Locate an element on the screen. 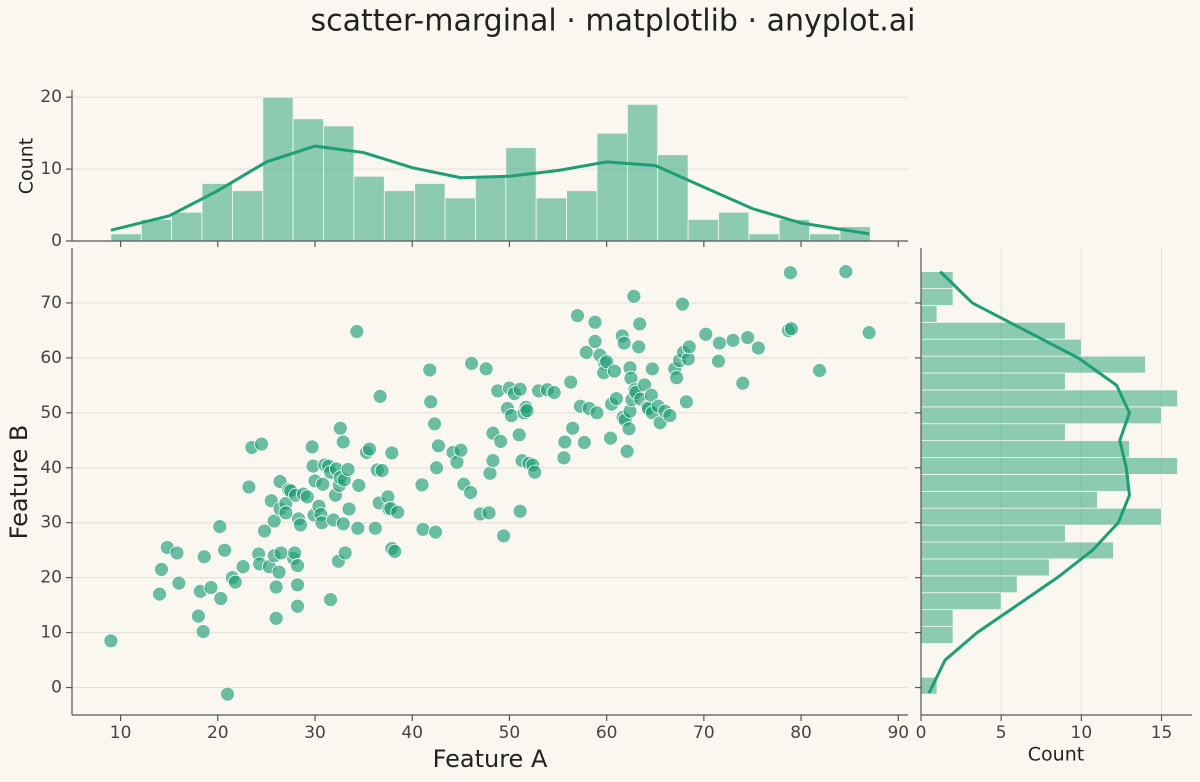 This screenshot has height=782, width=1200. x-tick-label: 70 is located at coordinates (704, 733).